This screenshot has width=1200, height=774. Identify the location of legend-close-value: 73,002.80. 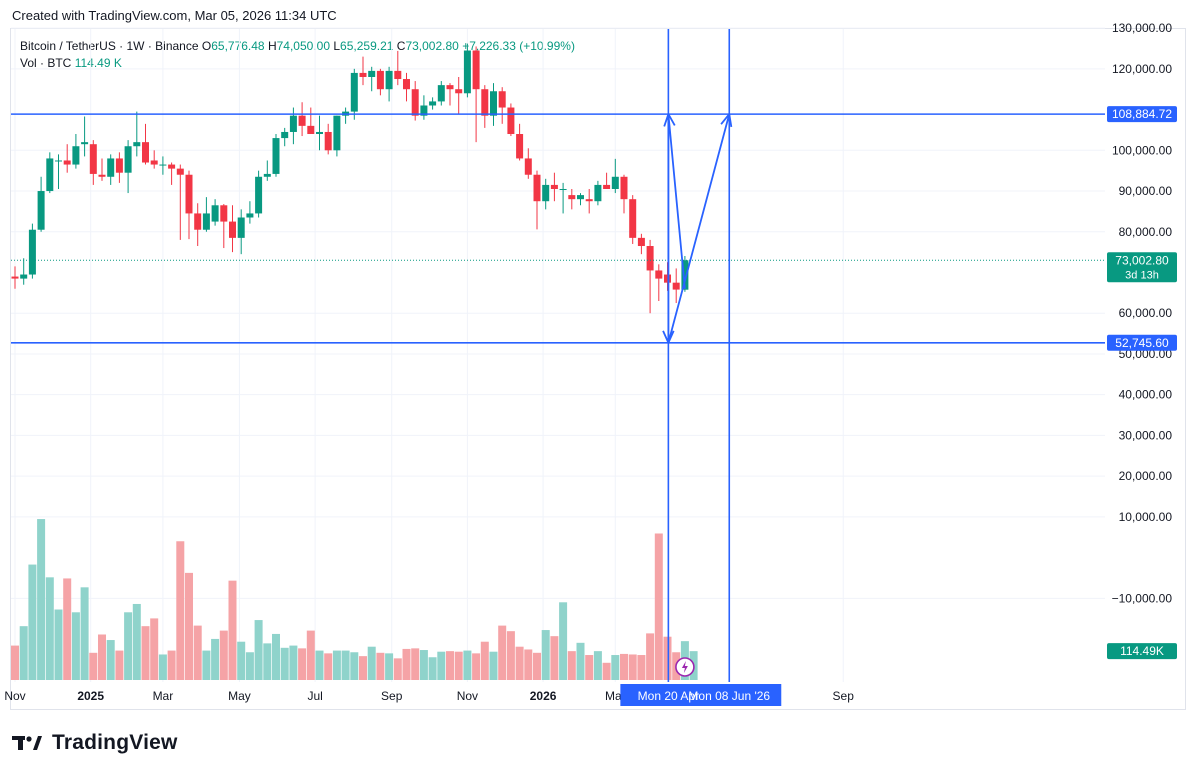
(432, 46).